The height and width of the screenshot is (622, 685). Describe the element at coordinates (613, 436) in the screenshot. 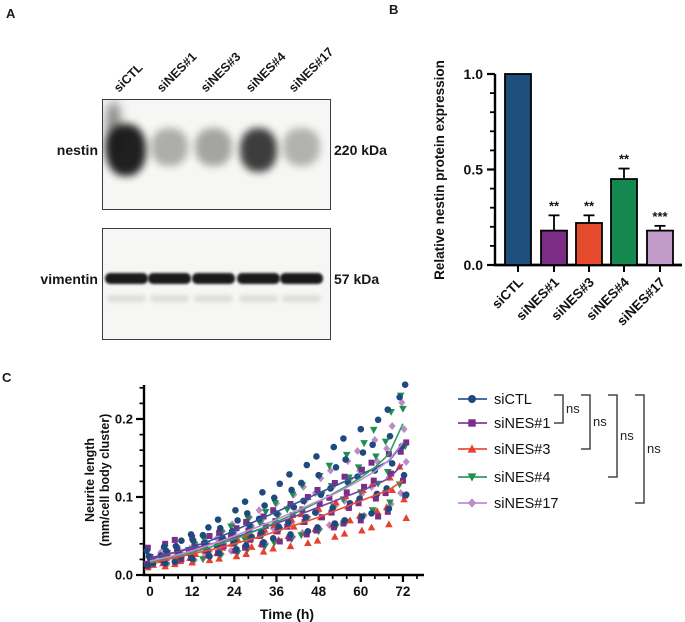

I see `comparison-bracket-siNES#4` at that location.